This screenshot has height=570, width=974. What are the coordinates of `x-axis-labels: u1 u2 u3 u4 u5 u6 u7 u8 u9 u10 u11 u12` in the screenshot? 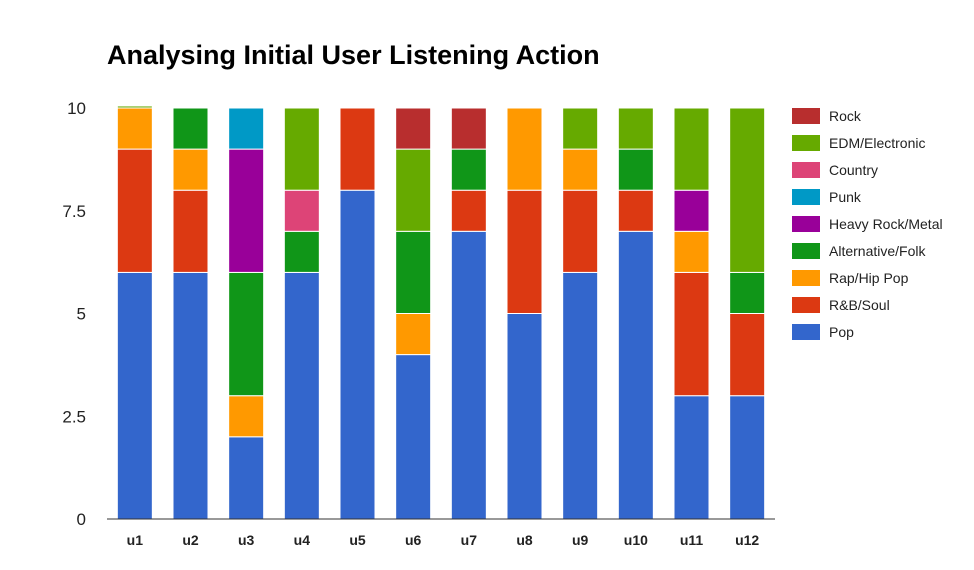 It's located at (443, 540).